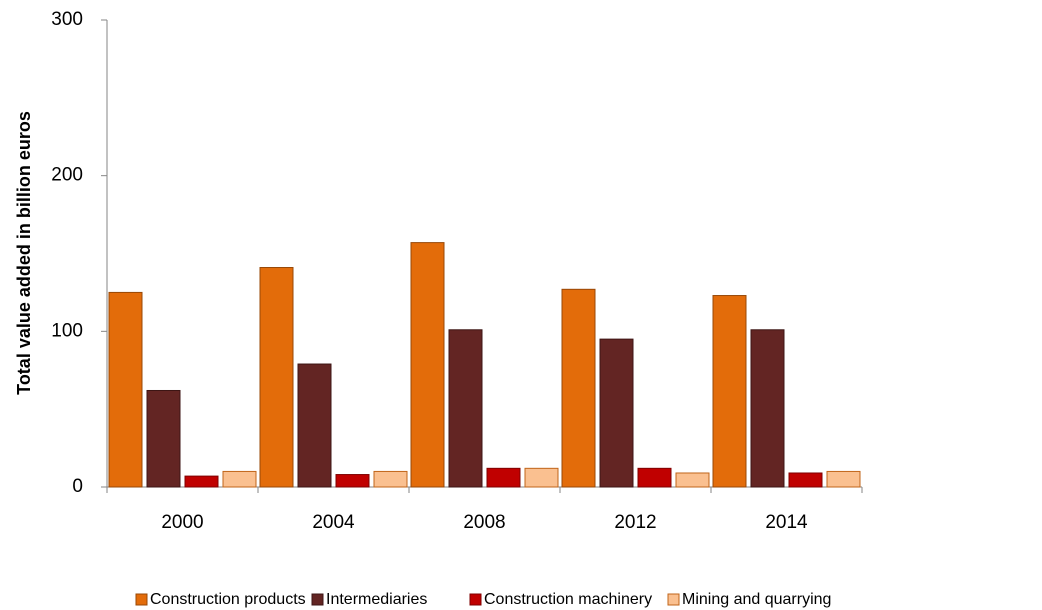 The width and height of the screenshot is (1042, 610). Describe the element at coordinates (333, 522) in the screenshot. I see `x-tick-label: 2004` at that location.